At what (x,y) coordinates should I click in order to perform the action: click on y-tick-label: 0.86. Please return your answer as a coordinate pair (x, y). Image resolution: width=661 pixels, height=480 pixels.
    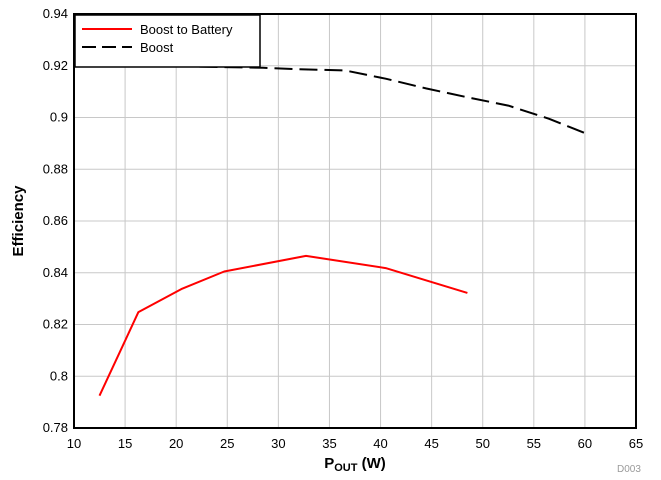
    Looking at the image, I should click on (55, 220).